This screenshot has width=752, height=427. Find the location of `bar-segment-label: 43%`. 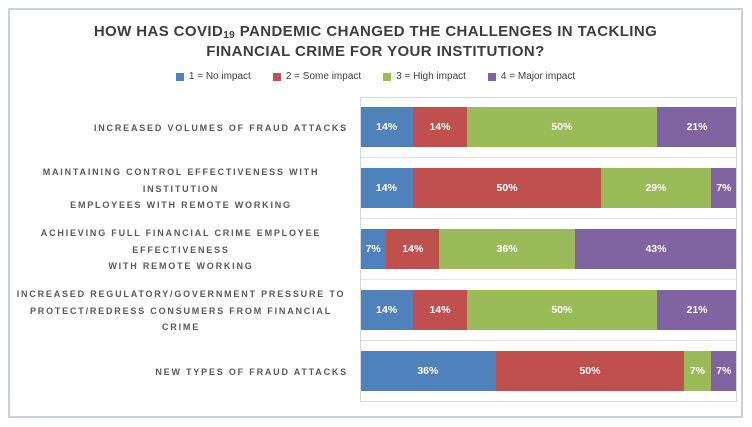

bar-segment-label: 43% is located at coordinates (656, 249).